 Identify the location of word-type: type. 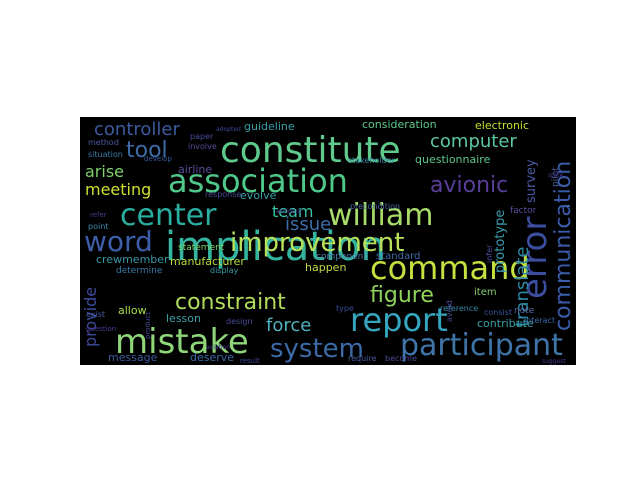
(345, 308).